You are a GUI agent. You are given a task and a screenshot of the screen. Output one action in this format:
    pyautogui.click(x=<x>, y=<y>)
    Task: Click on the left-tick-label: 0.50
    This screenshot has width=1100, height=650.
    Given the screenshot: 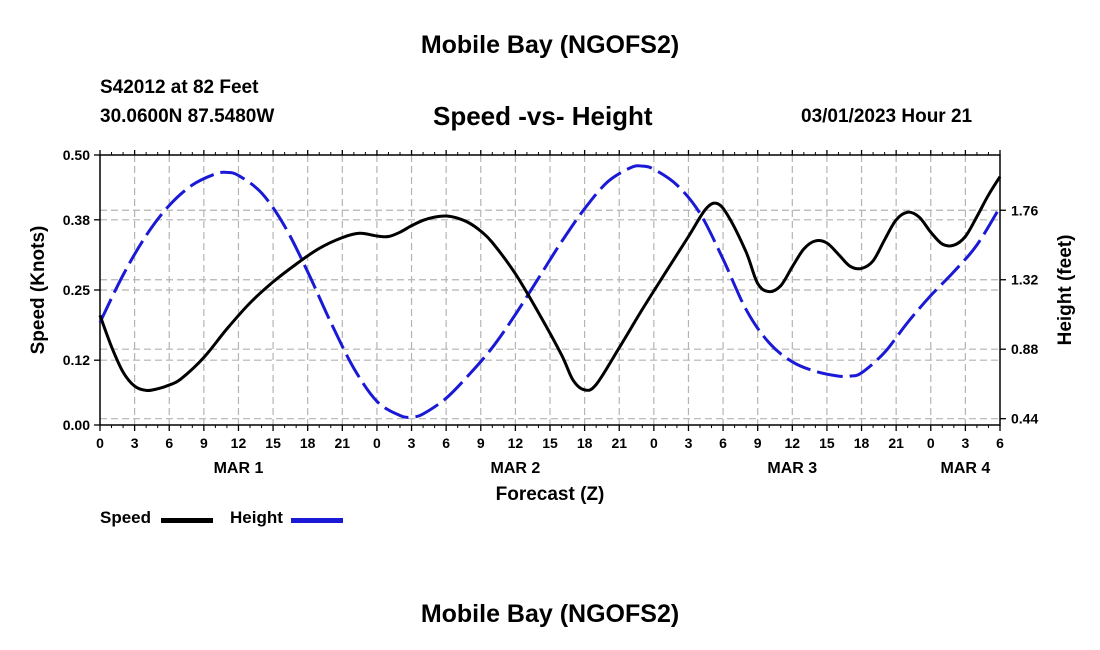 What is the action you would take?
    pyautogui.click(x=76, y=155)
    